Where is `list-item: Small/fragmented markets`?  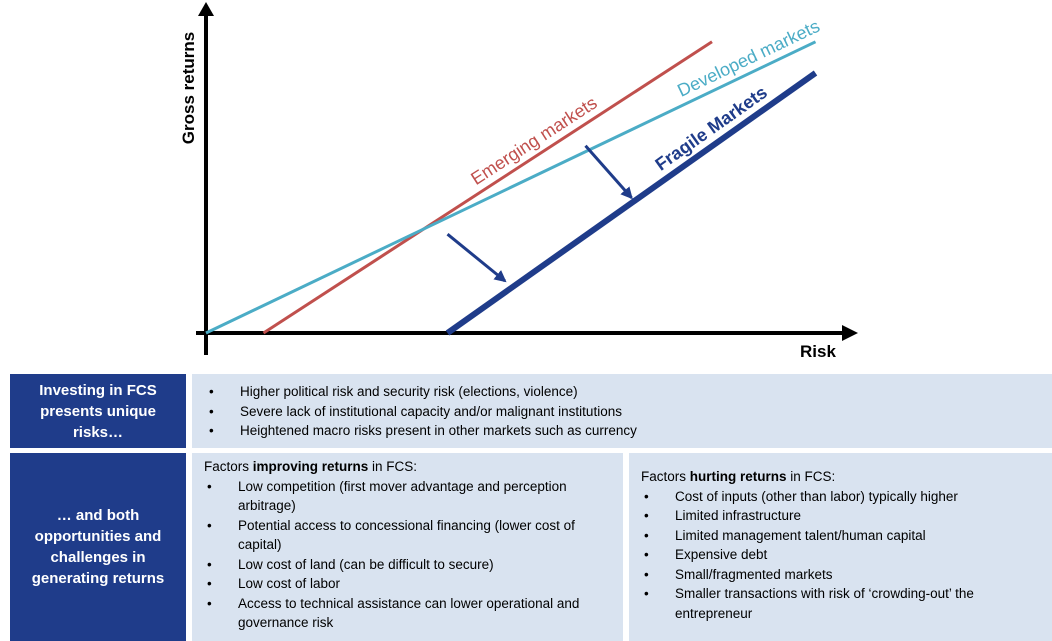
list-item: Small/fragmented markets is located at coordinates (842, 575).